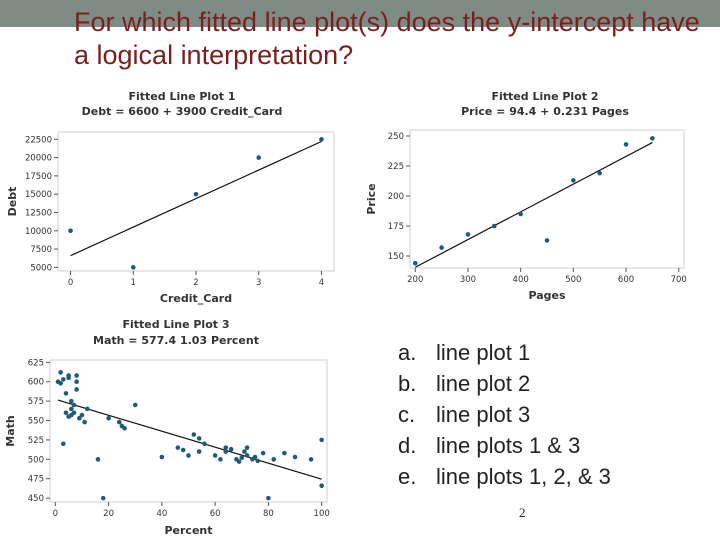 Image resolution: width=720 pixels, height=540 pixels. Describe the element at coordinates (396, 197) in the screenshot. I see `y-tick-label: 200` at that location.